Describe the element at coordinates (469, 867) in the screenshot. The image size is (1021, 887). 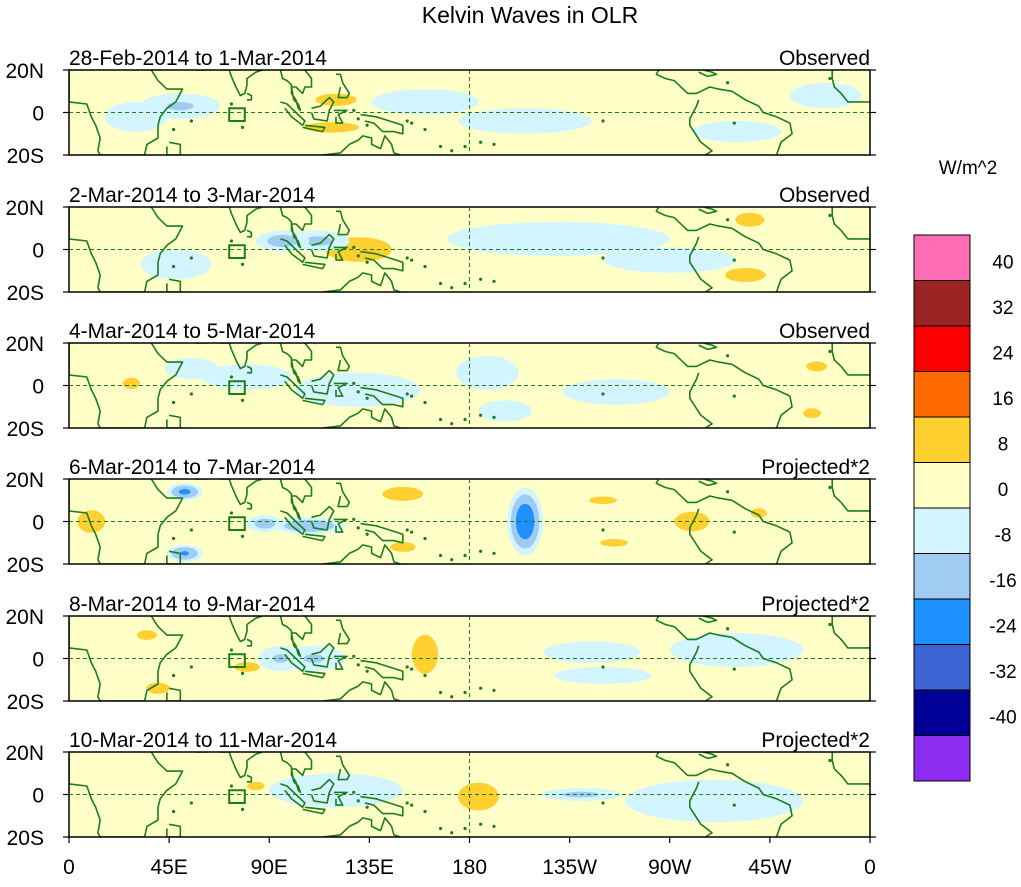
I see `longitude-label: 180` at that location.